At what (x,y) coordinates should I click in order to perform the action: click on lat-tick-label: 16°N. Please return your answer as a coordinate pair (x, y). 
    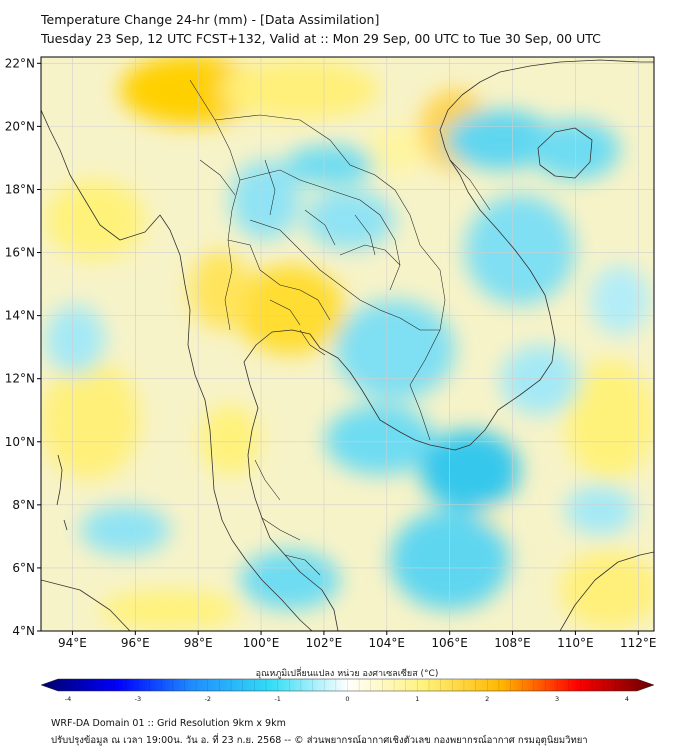
    Looking at the image, I should click on (20, 253).